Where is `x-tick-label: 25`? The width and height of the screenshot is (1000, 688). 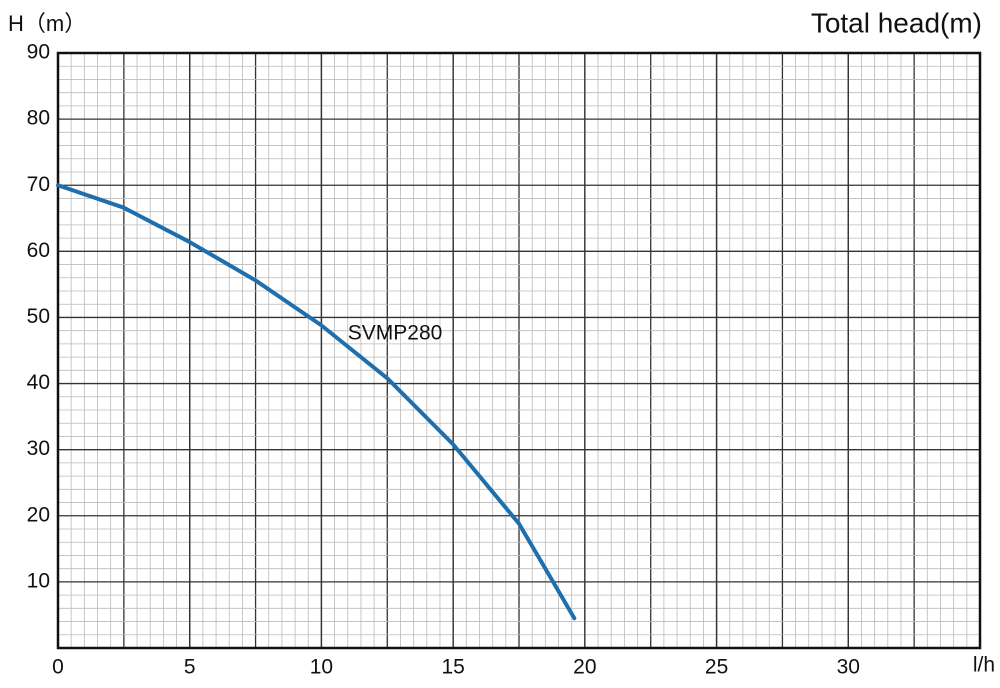
x-tick-label: 25 is located at coordinates (716, 667).